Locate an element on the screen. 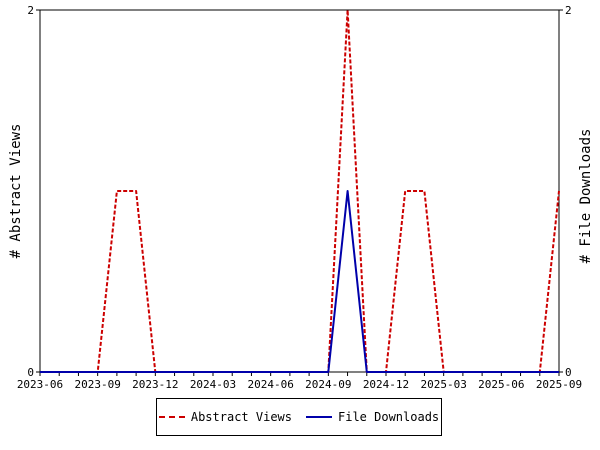 The width and height of the screenshot is (600, 450). y-axis-title-right: # File Downloads is located at coordinates (586, 196).